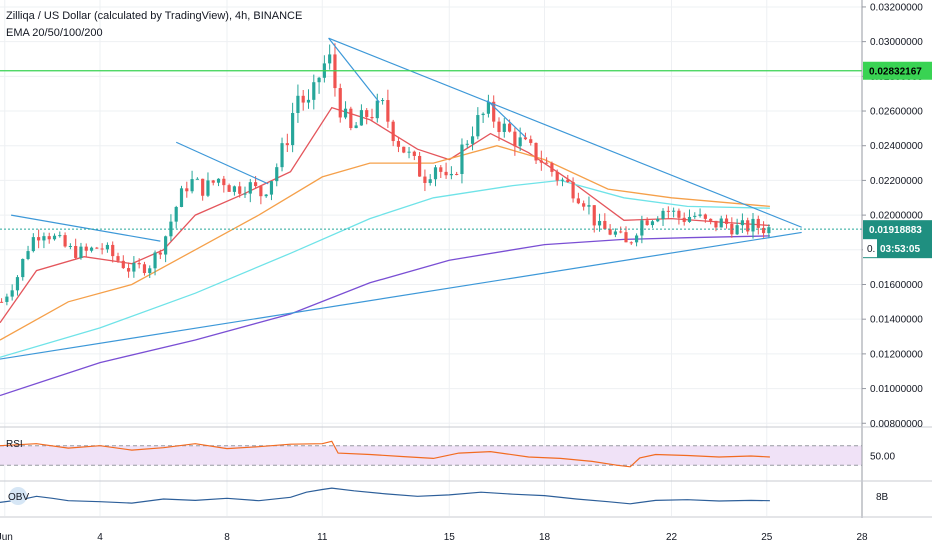 The image size is (932, 555). I want to click on countdown-price-mask, so click(870, 248).